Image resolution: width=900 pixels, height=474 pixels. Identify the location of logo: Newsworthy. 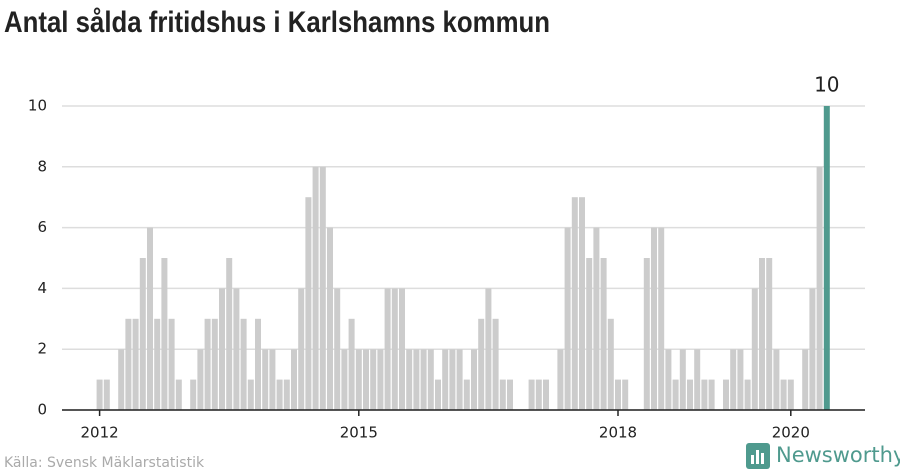
(823, 456).